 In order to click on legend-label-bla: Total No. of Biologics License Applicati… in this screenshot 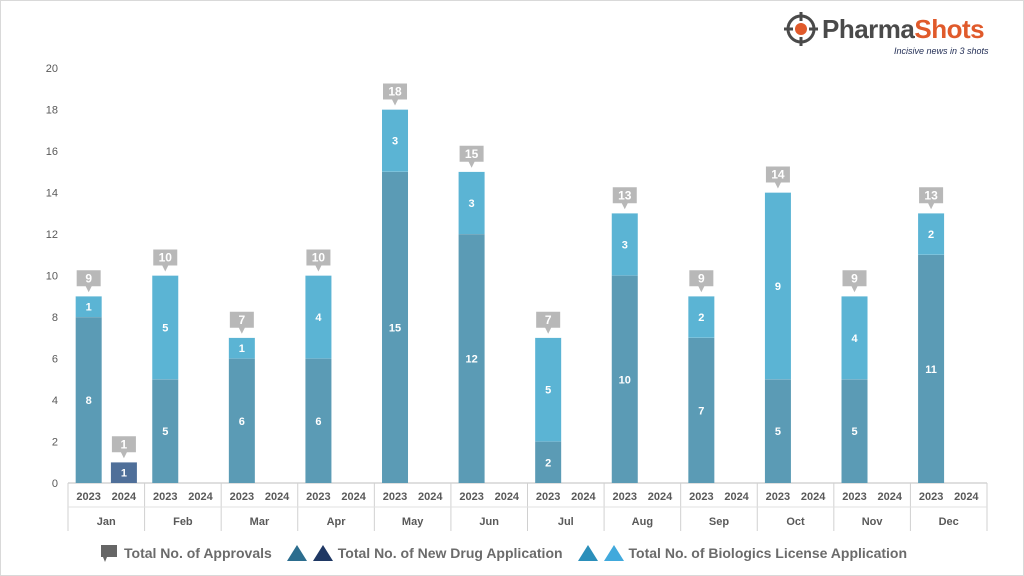, I will do `click(768, 553)`.